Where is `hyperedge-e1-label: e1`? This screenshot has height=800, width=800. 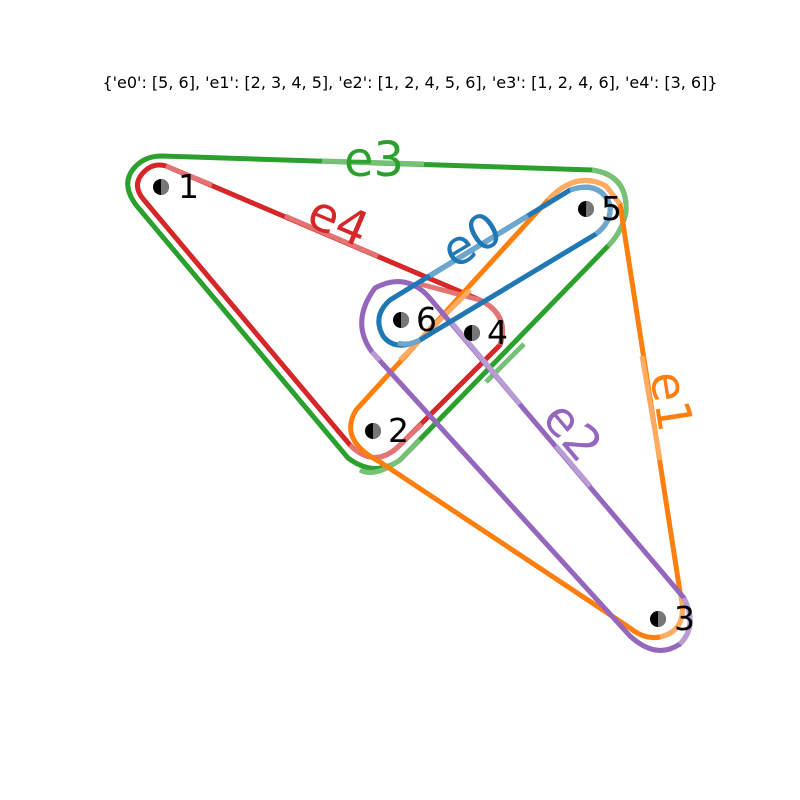
hyperedge-e1-label: e1 is located at coordinates (670, 401).